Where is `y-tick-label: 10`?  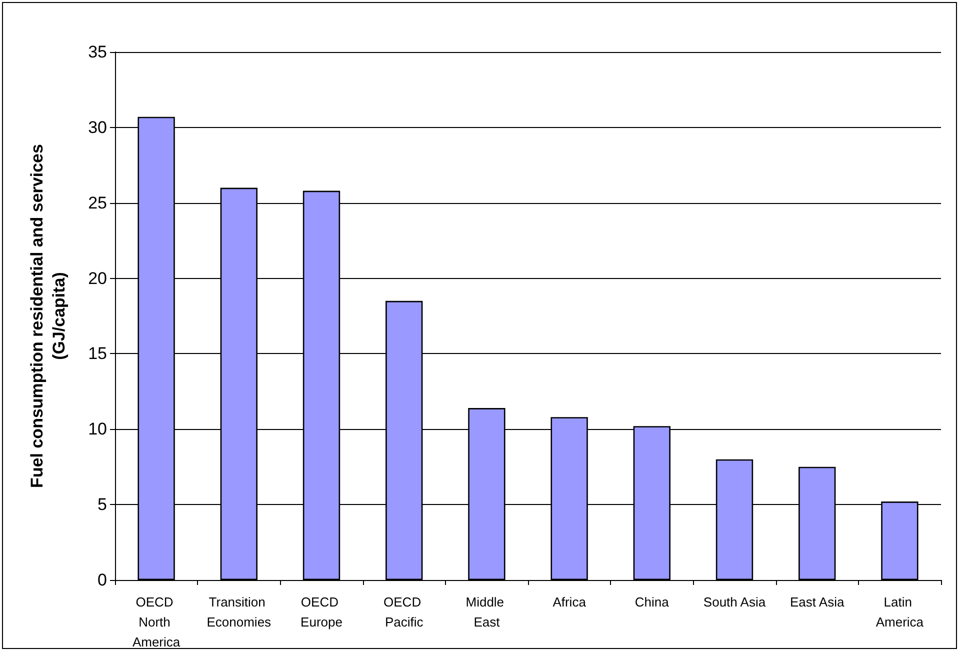
y-tick-label: 10 is located at coordinates (97, 429).